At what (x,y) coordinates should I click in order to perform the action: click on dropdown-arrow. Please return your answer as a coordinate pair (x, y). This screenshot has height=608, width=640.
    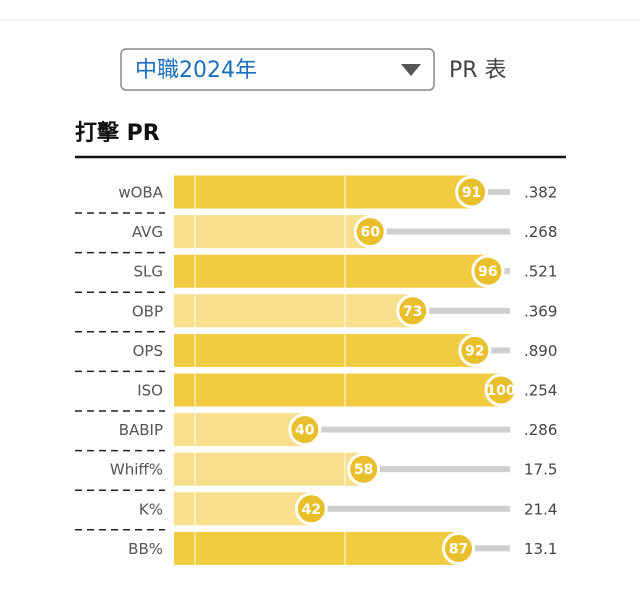
    Looking at the image, I should click on (411, 70).